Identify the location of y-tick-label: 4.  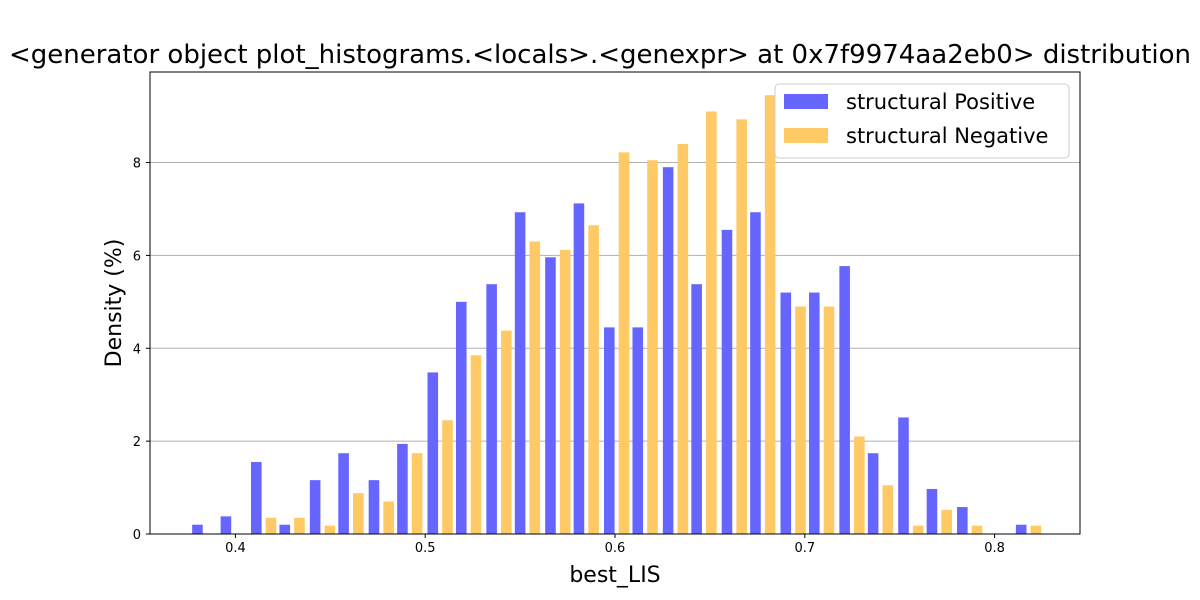
(137, 349).